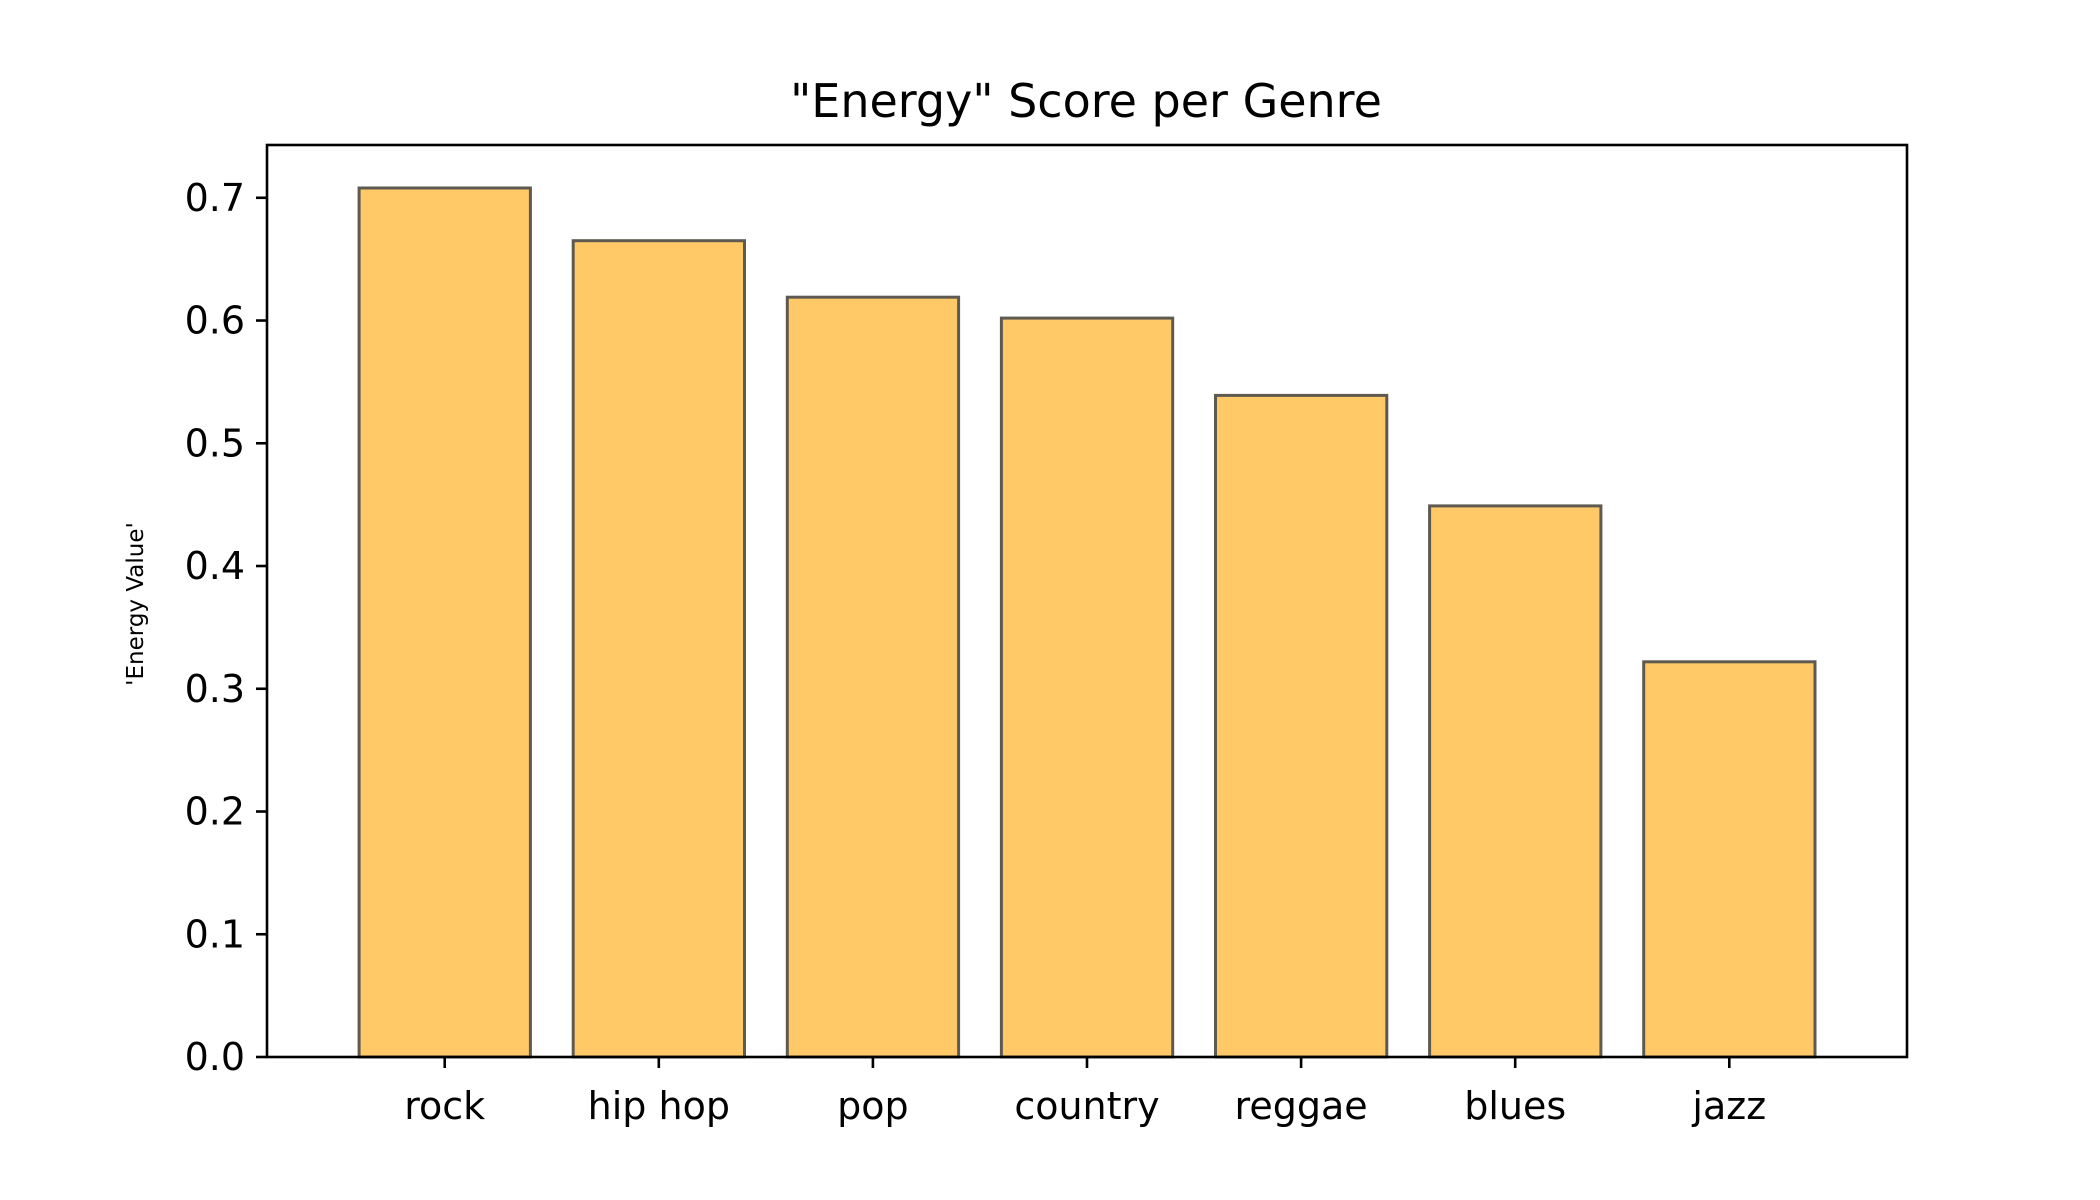 This screenshot has height=1200, width=2100. Describe the element at coordinates (659, 1106) in the screenshot. I see `x-tick-label: hip hop` at that location.